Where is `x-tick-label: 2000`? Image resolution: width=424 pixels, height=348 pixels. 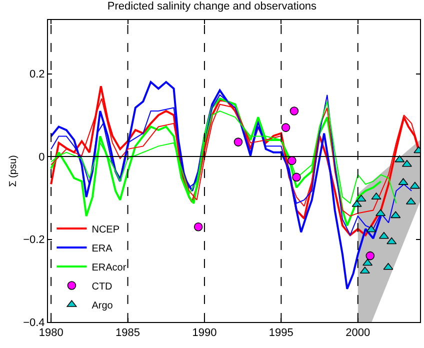
x-tick-label: 2000 is located at coordinates (358, 333).